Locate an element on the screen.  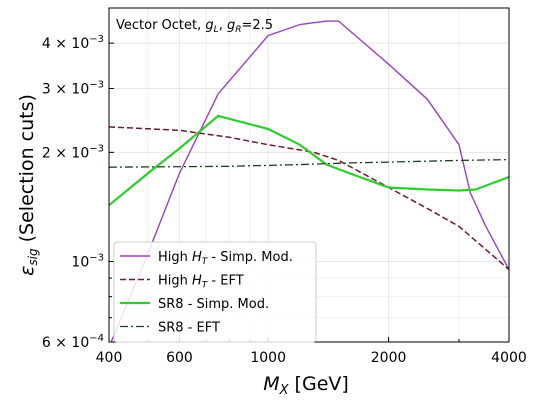
y-tick-label: 10−3 is located at coordinates (87, 262).